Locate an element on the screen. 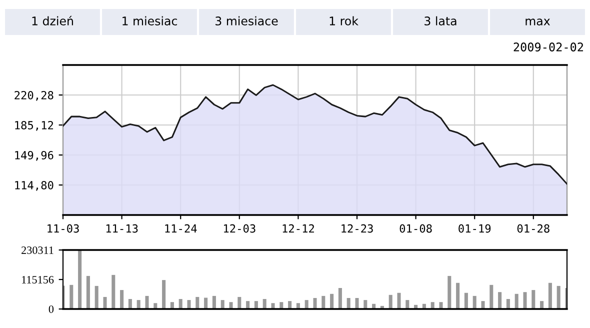 The height and width of the screenshot is (328, 590). text: max is located at coordinates (538, 22).